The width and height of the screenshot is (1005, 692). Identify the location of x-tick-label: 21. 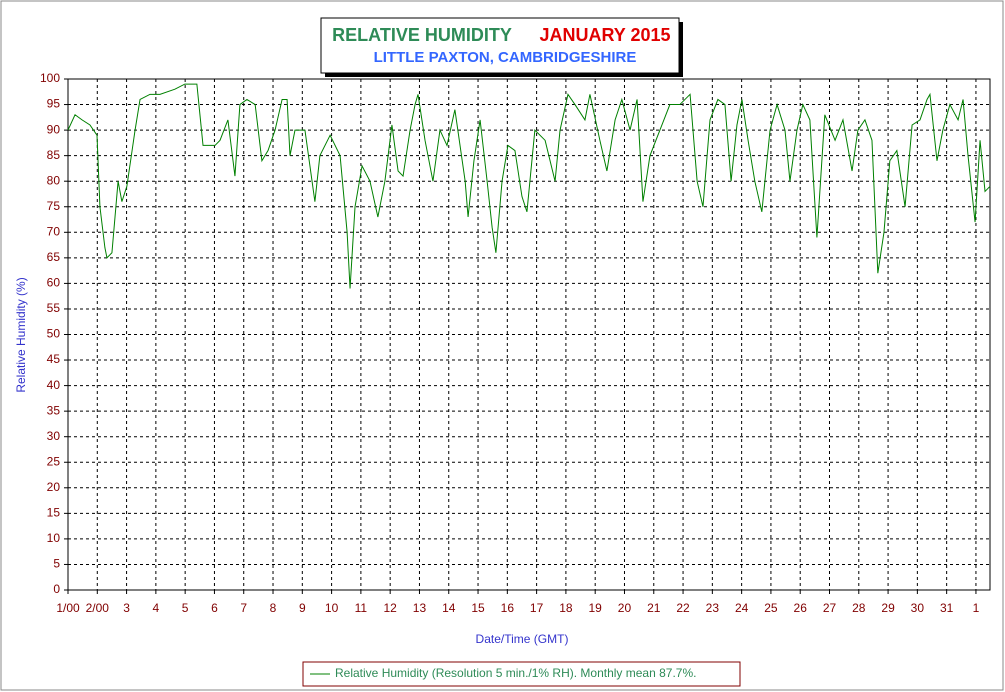
(654, 608).